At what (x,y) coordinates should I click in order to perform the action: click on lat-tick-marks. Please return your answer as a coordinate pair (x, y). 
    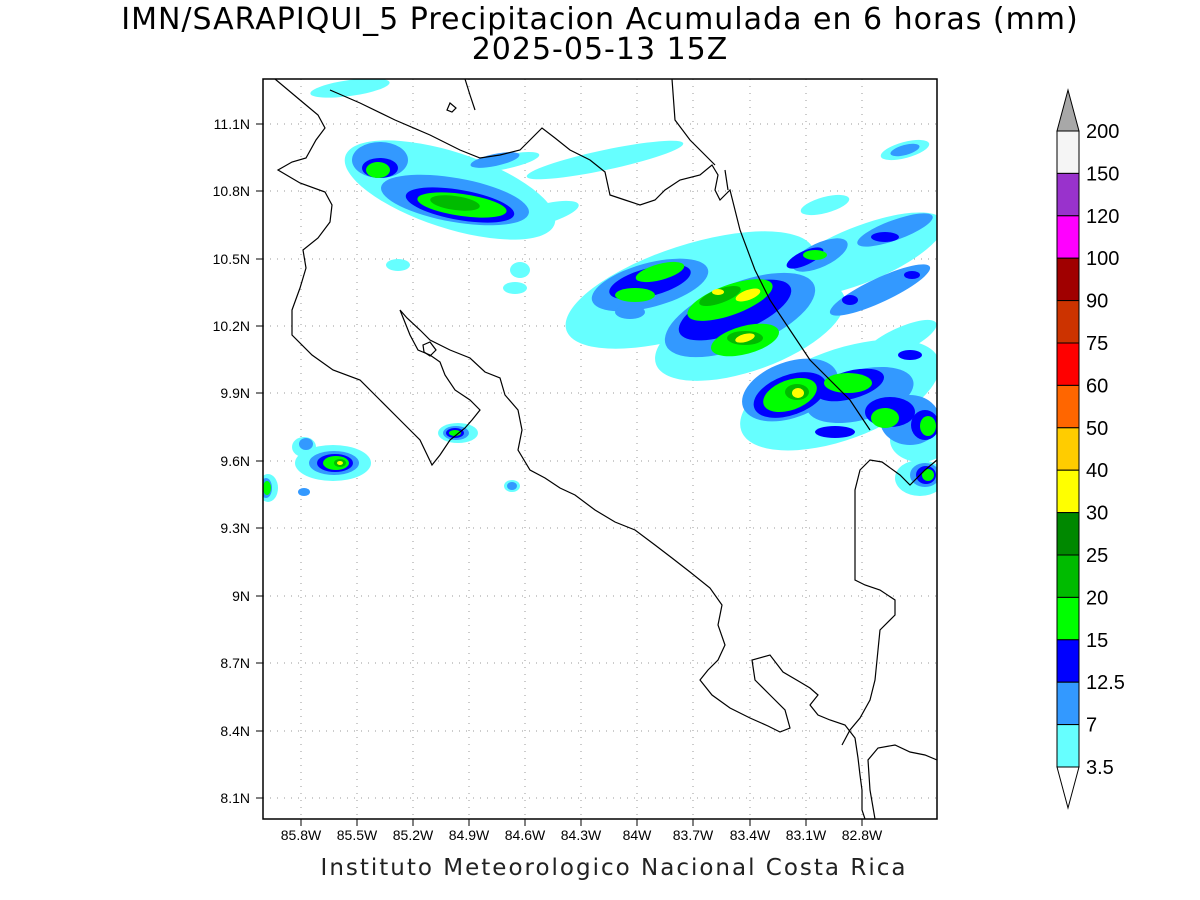
    Looking at the image, I should click on (259, 461).